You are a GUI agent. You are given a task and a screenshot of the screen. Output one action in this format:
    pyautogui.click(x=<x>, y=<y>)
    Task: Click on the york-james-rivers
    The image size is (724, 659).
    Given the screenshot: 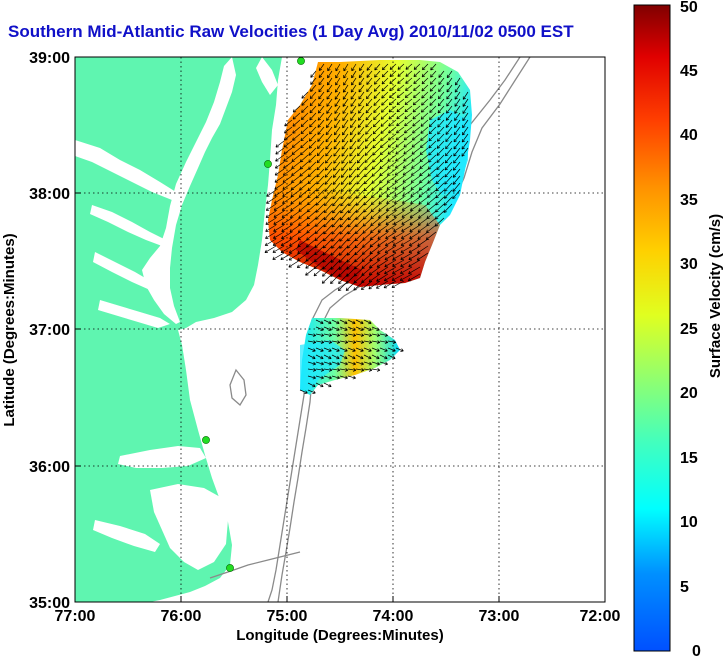 What is the action you would take?
    pyautogui.click(x=131, y=290)
    